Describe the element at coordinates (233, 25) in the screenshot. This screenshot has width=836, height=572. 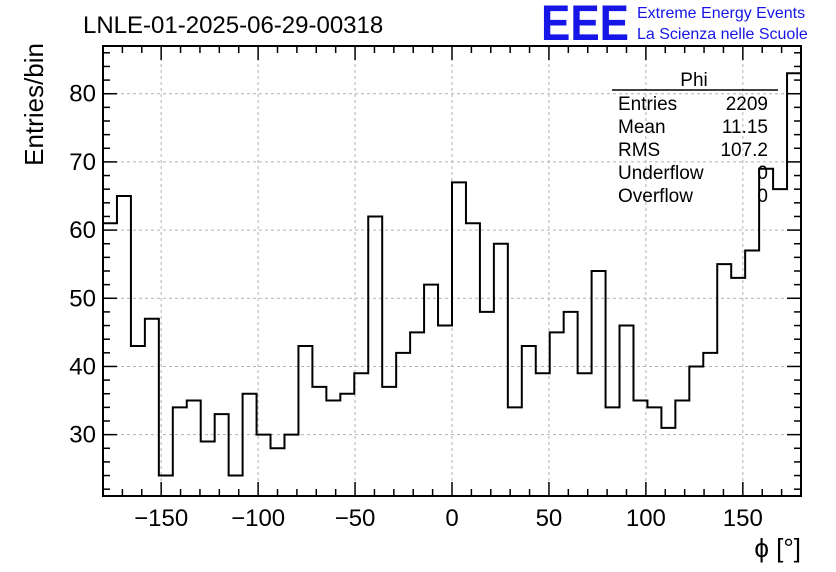
I see `plot-title: LNLE-01-2025-06-29-00318` at that location.